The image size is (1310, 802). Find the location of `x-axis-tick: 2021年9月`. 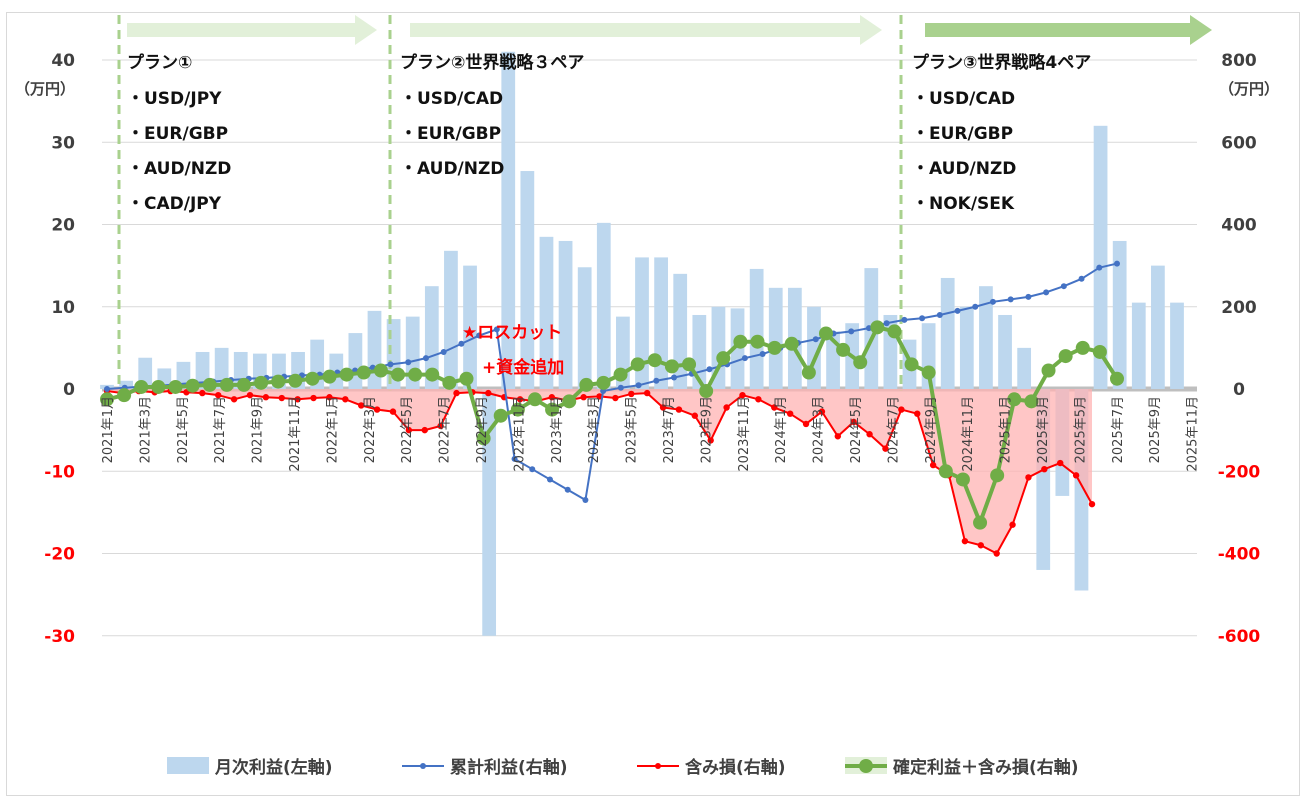

x-axis-tick: 2021年9月 is located at coordinates (258, 429).